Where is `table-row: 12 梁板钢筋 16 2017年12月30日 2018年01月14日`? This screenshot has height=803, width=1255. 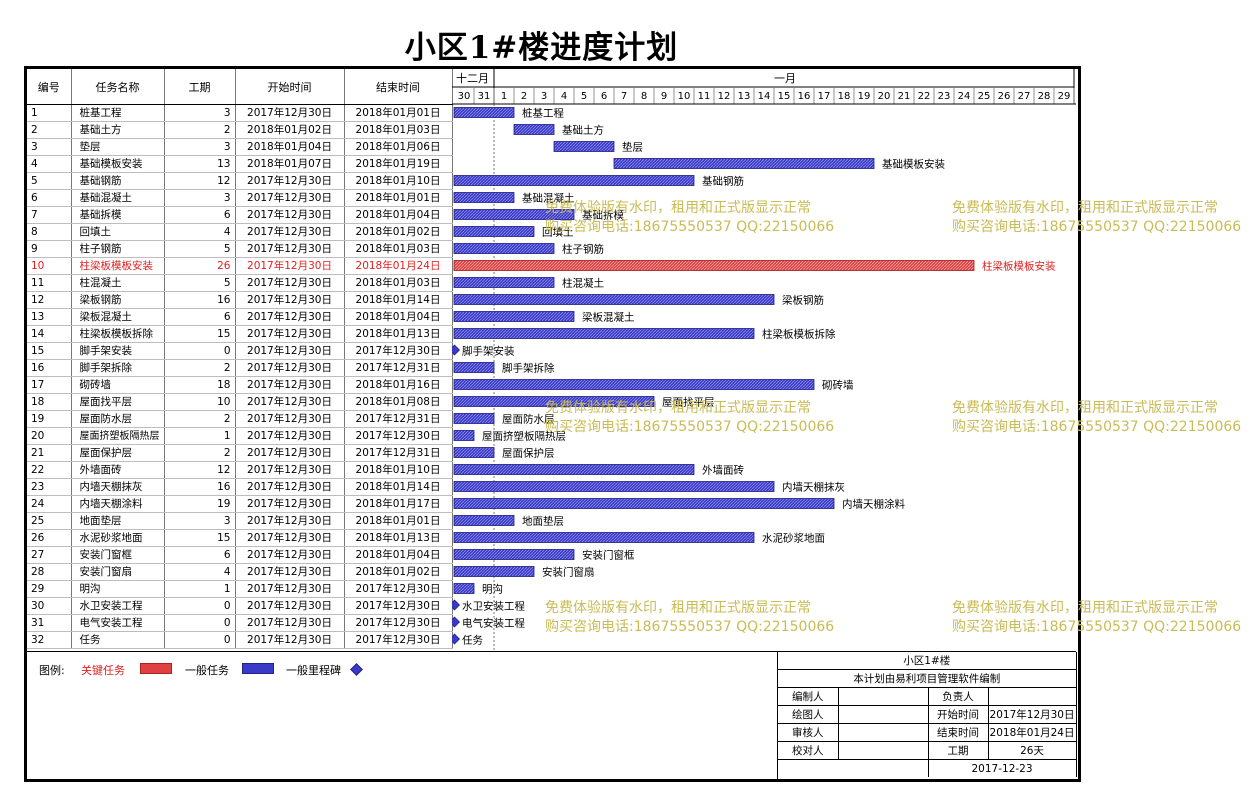
table-row: 12 梁板钢筋 16 2017年12月30日 2018年01月14日 is located at coordinates (240, 300).